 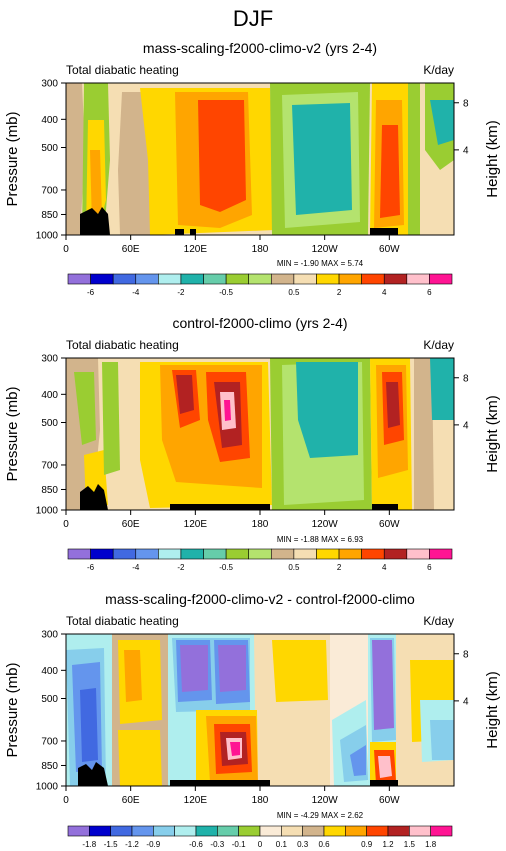 What do you see at coordinates (89, 844) in the screenshot?
I see `colorbar-label: -1.8` at bounding box center [89, 844].